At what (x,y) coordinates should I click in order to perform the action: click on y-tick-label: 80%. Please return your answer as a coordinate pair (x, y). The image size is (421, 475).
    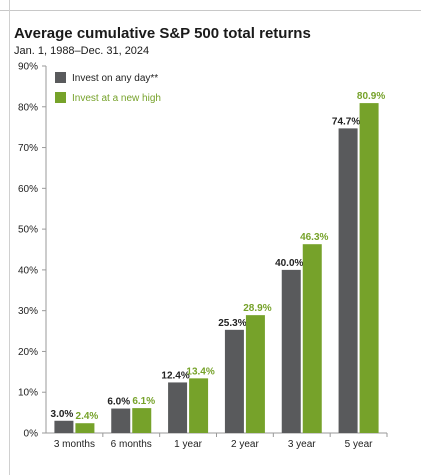
    Looking at the image, I should click on (28, 107).